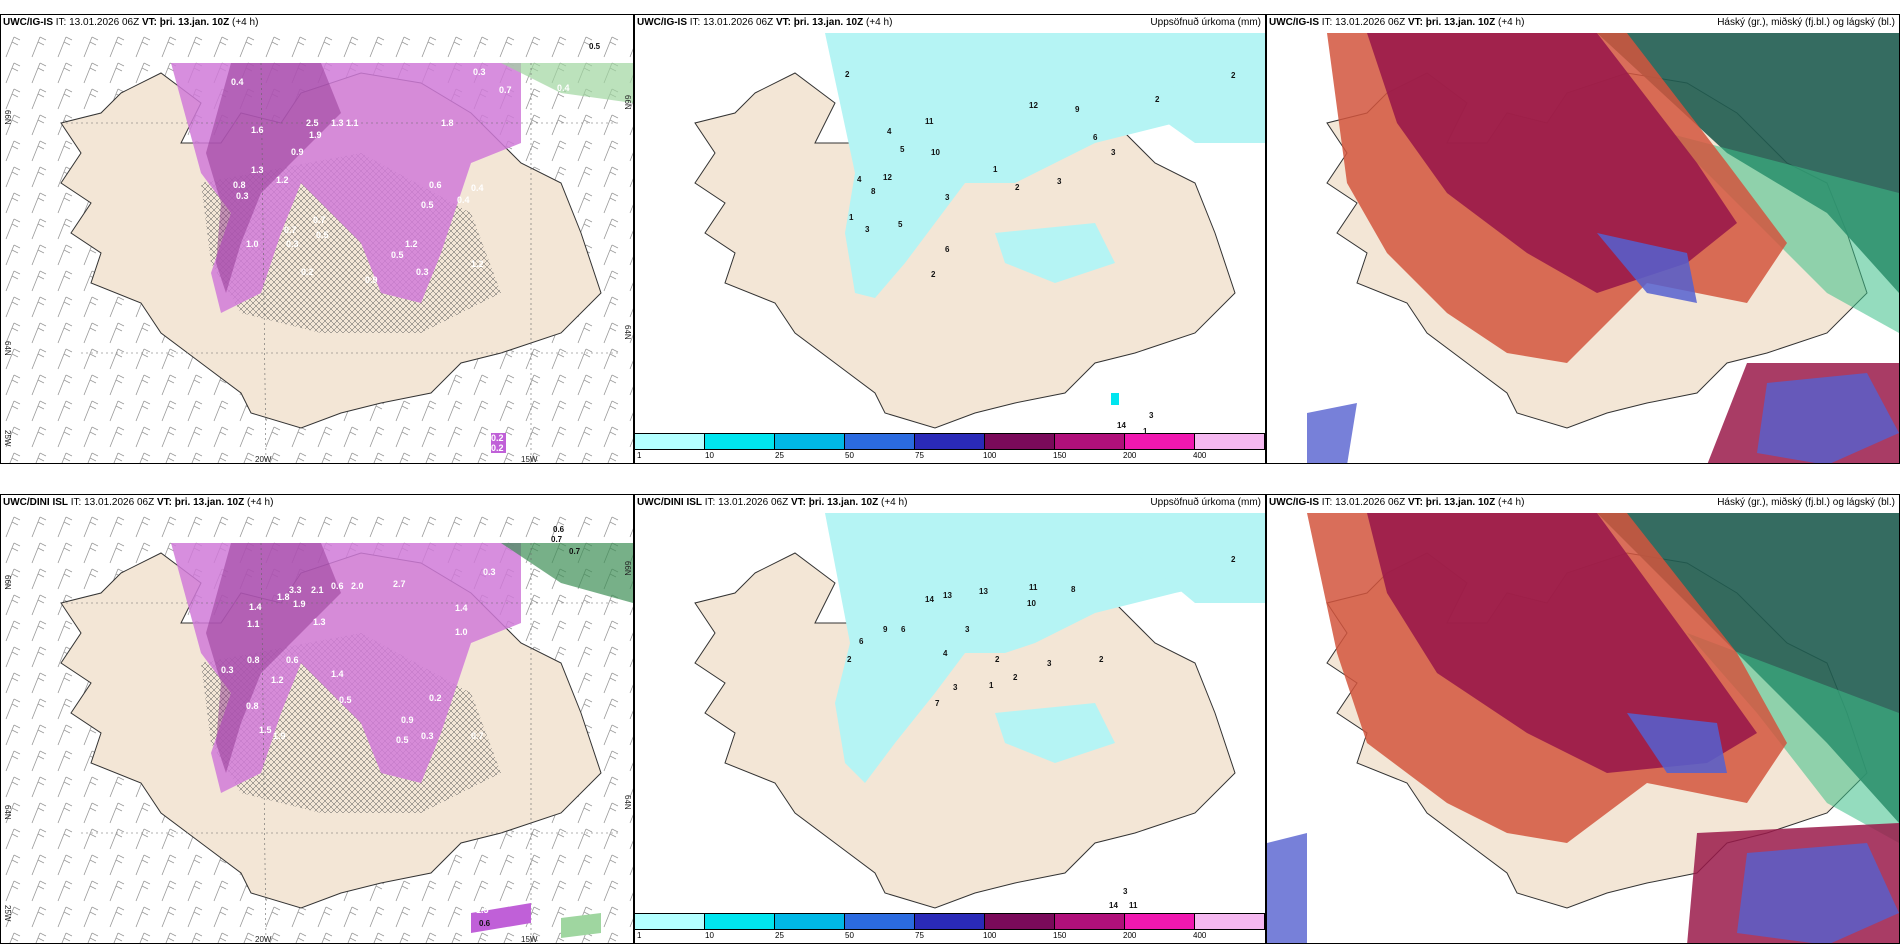 This screenshot has height=950, width=1900. What do you see at coordinates (885, 629) in the screenshot?
I see `precip-value: 9` at bounding box center [885, 629].